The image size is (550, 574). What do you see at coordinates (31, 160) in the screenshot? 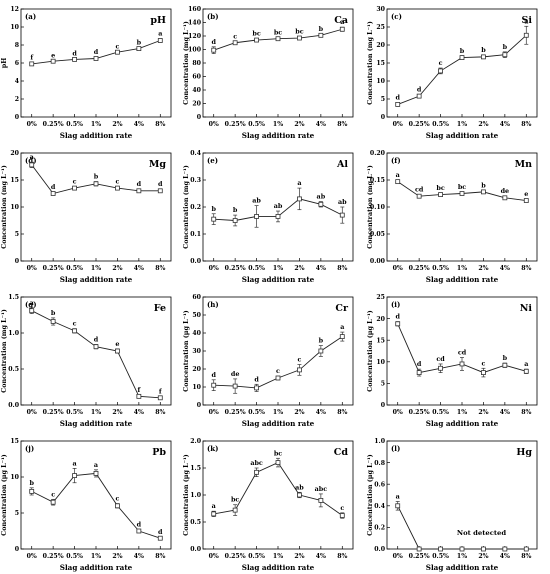
I see `panel-label: (d)` at bounding box center [31, 160].